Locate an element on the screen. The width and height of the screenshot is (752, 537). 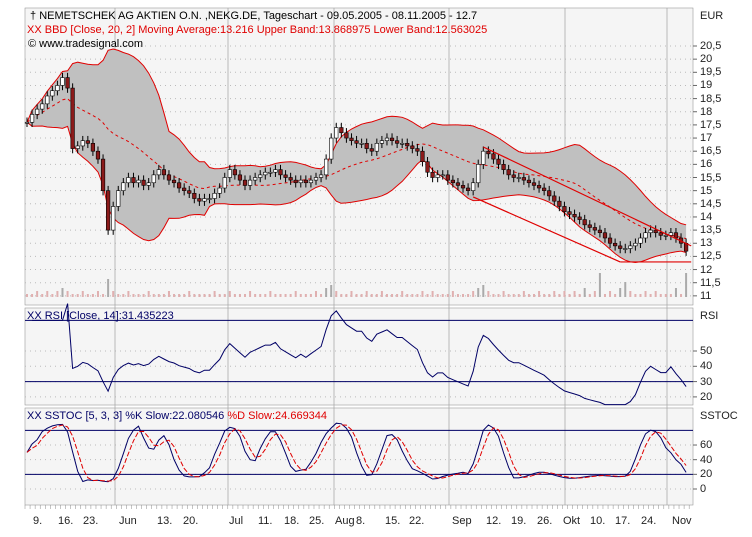
instrument-icon: † is located at coordinates (33, 16).